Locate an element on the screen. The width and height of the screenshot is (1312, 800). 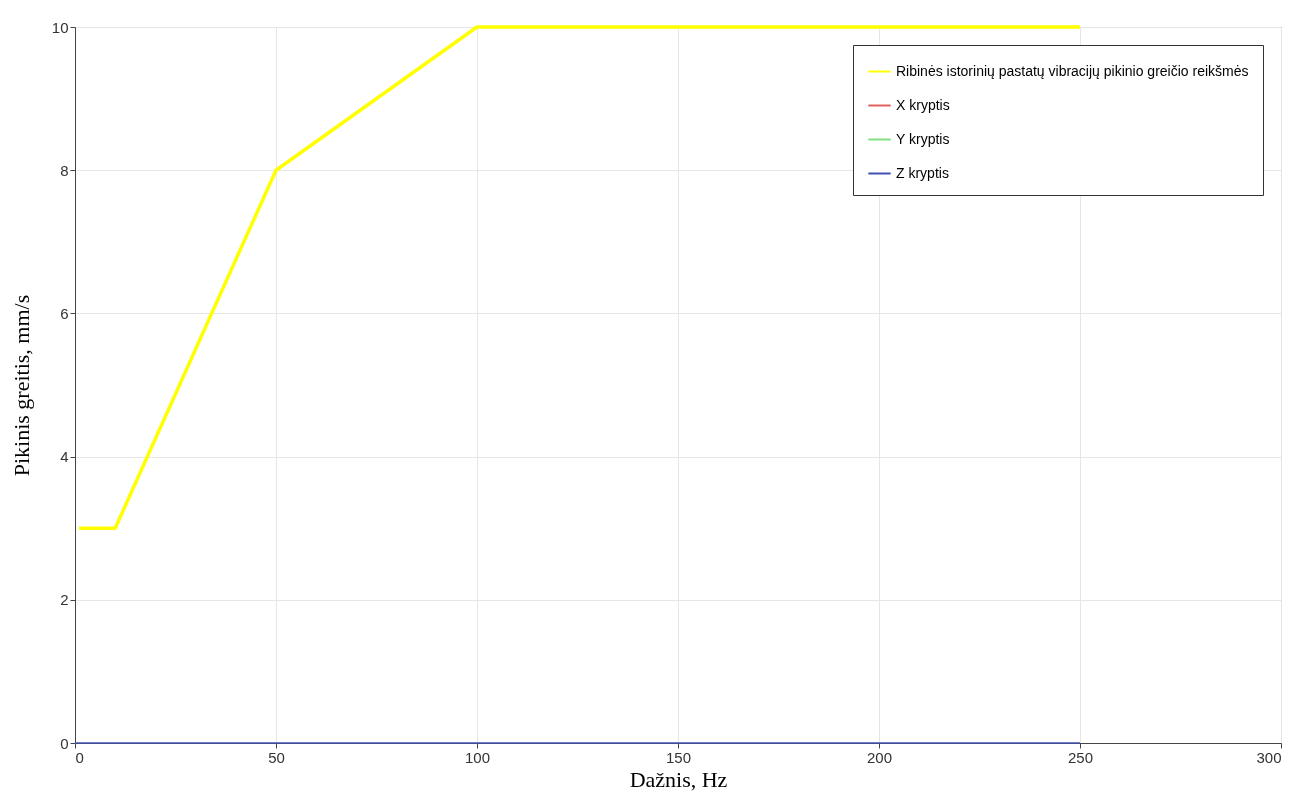
x-tick-label: 50 is located at coordinates (276, 757).